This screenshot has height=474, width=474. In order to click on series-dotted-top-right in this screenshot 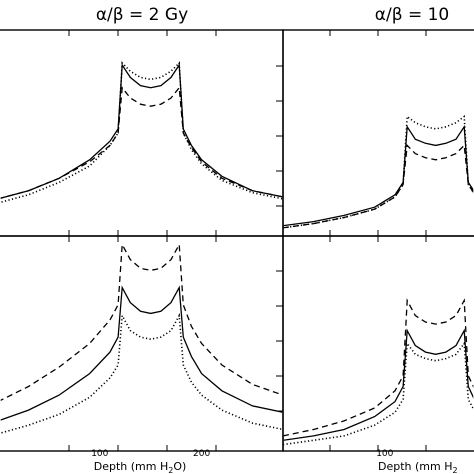, I will do `click(378, 171)`.